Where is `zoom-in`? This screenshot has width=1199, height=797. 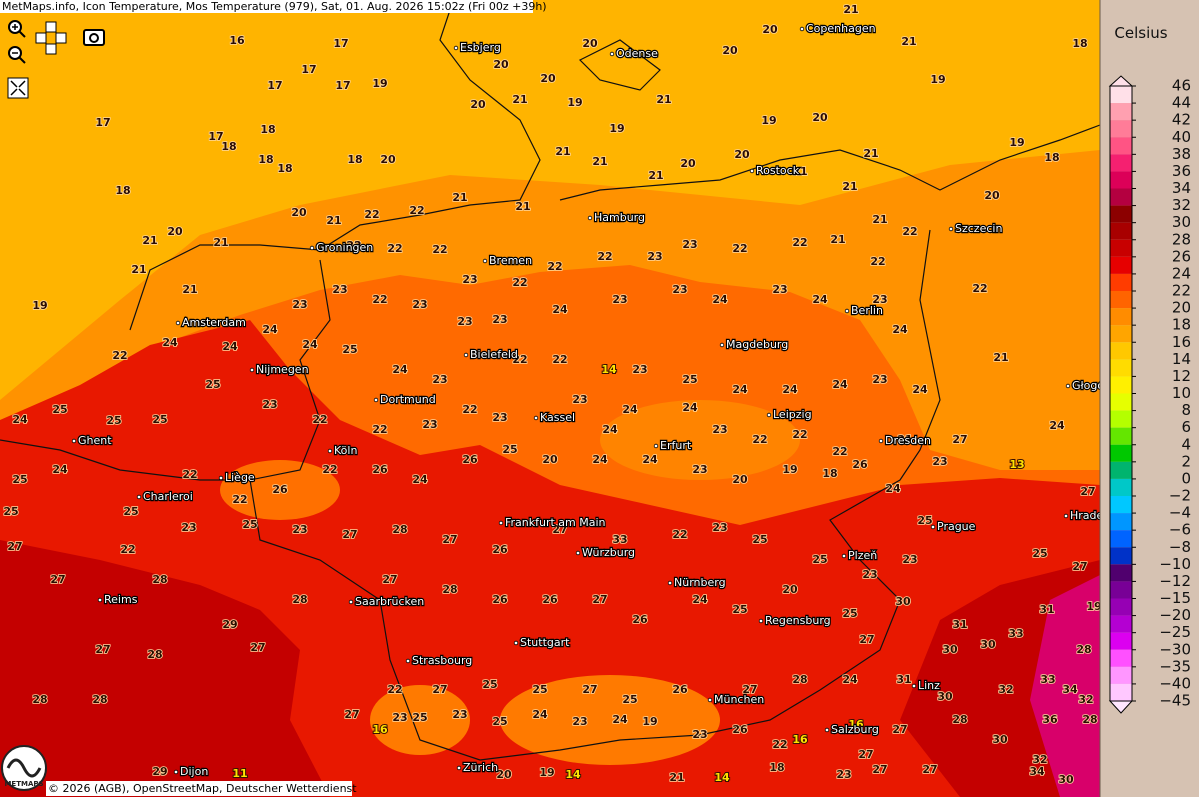
zoom-in is located at coordinates (17, 29).